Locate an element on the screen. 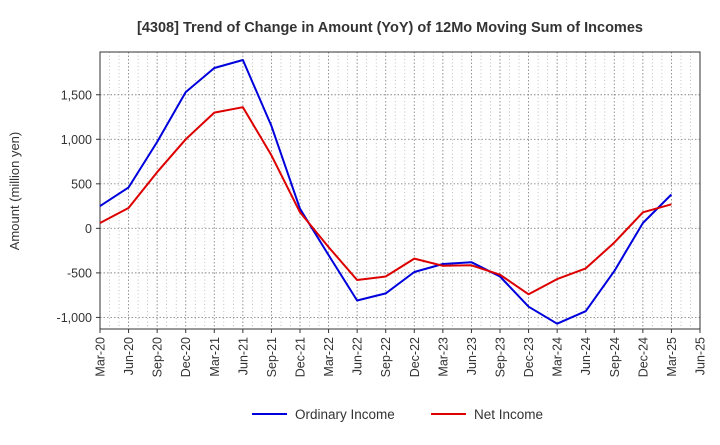 The image size is (720, 445). x-tick-label: Jun-22 is located at coordinates (358, 356).